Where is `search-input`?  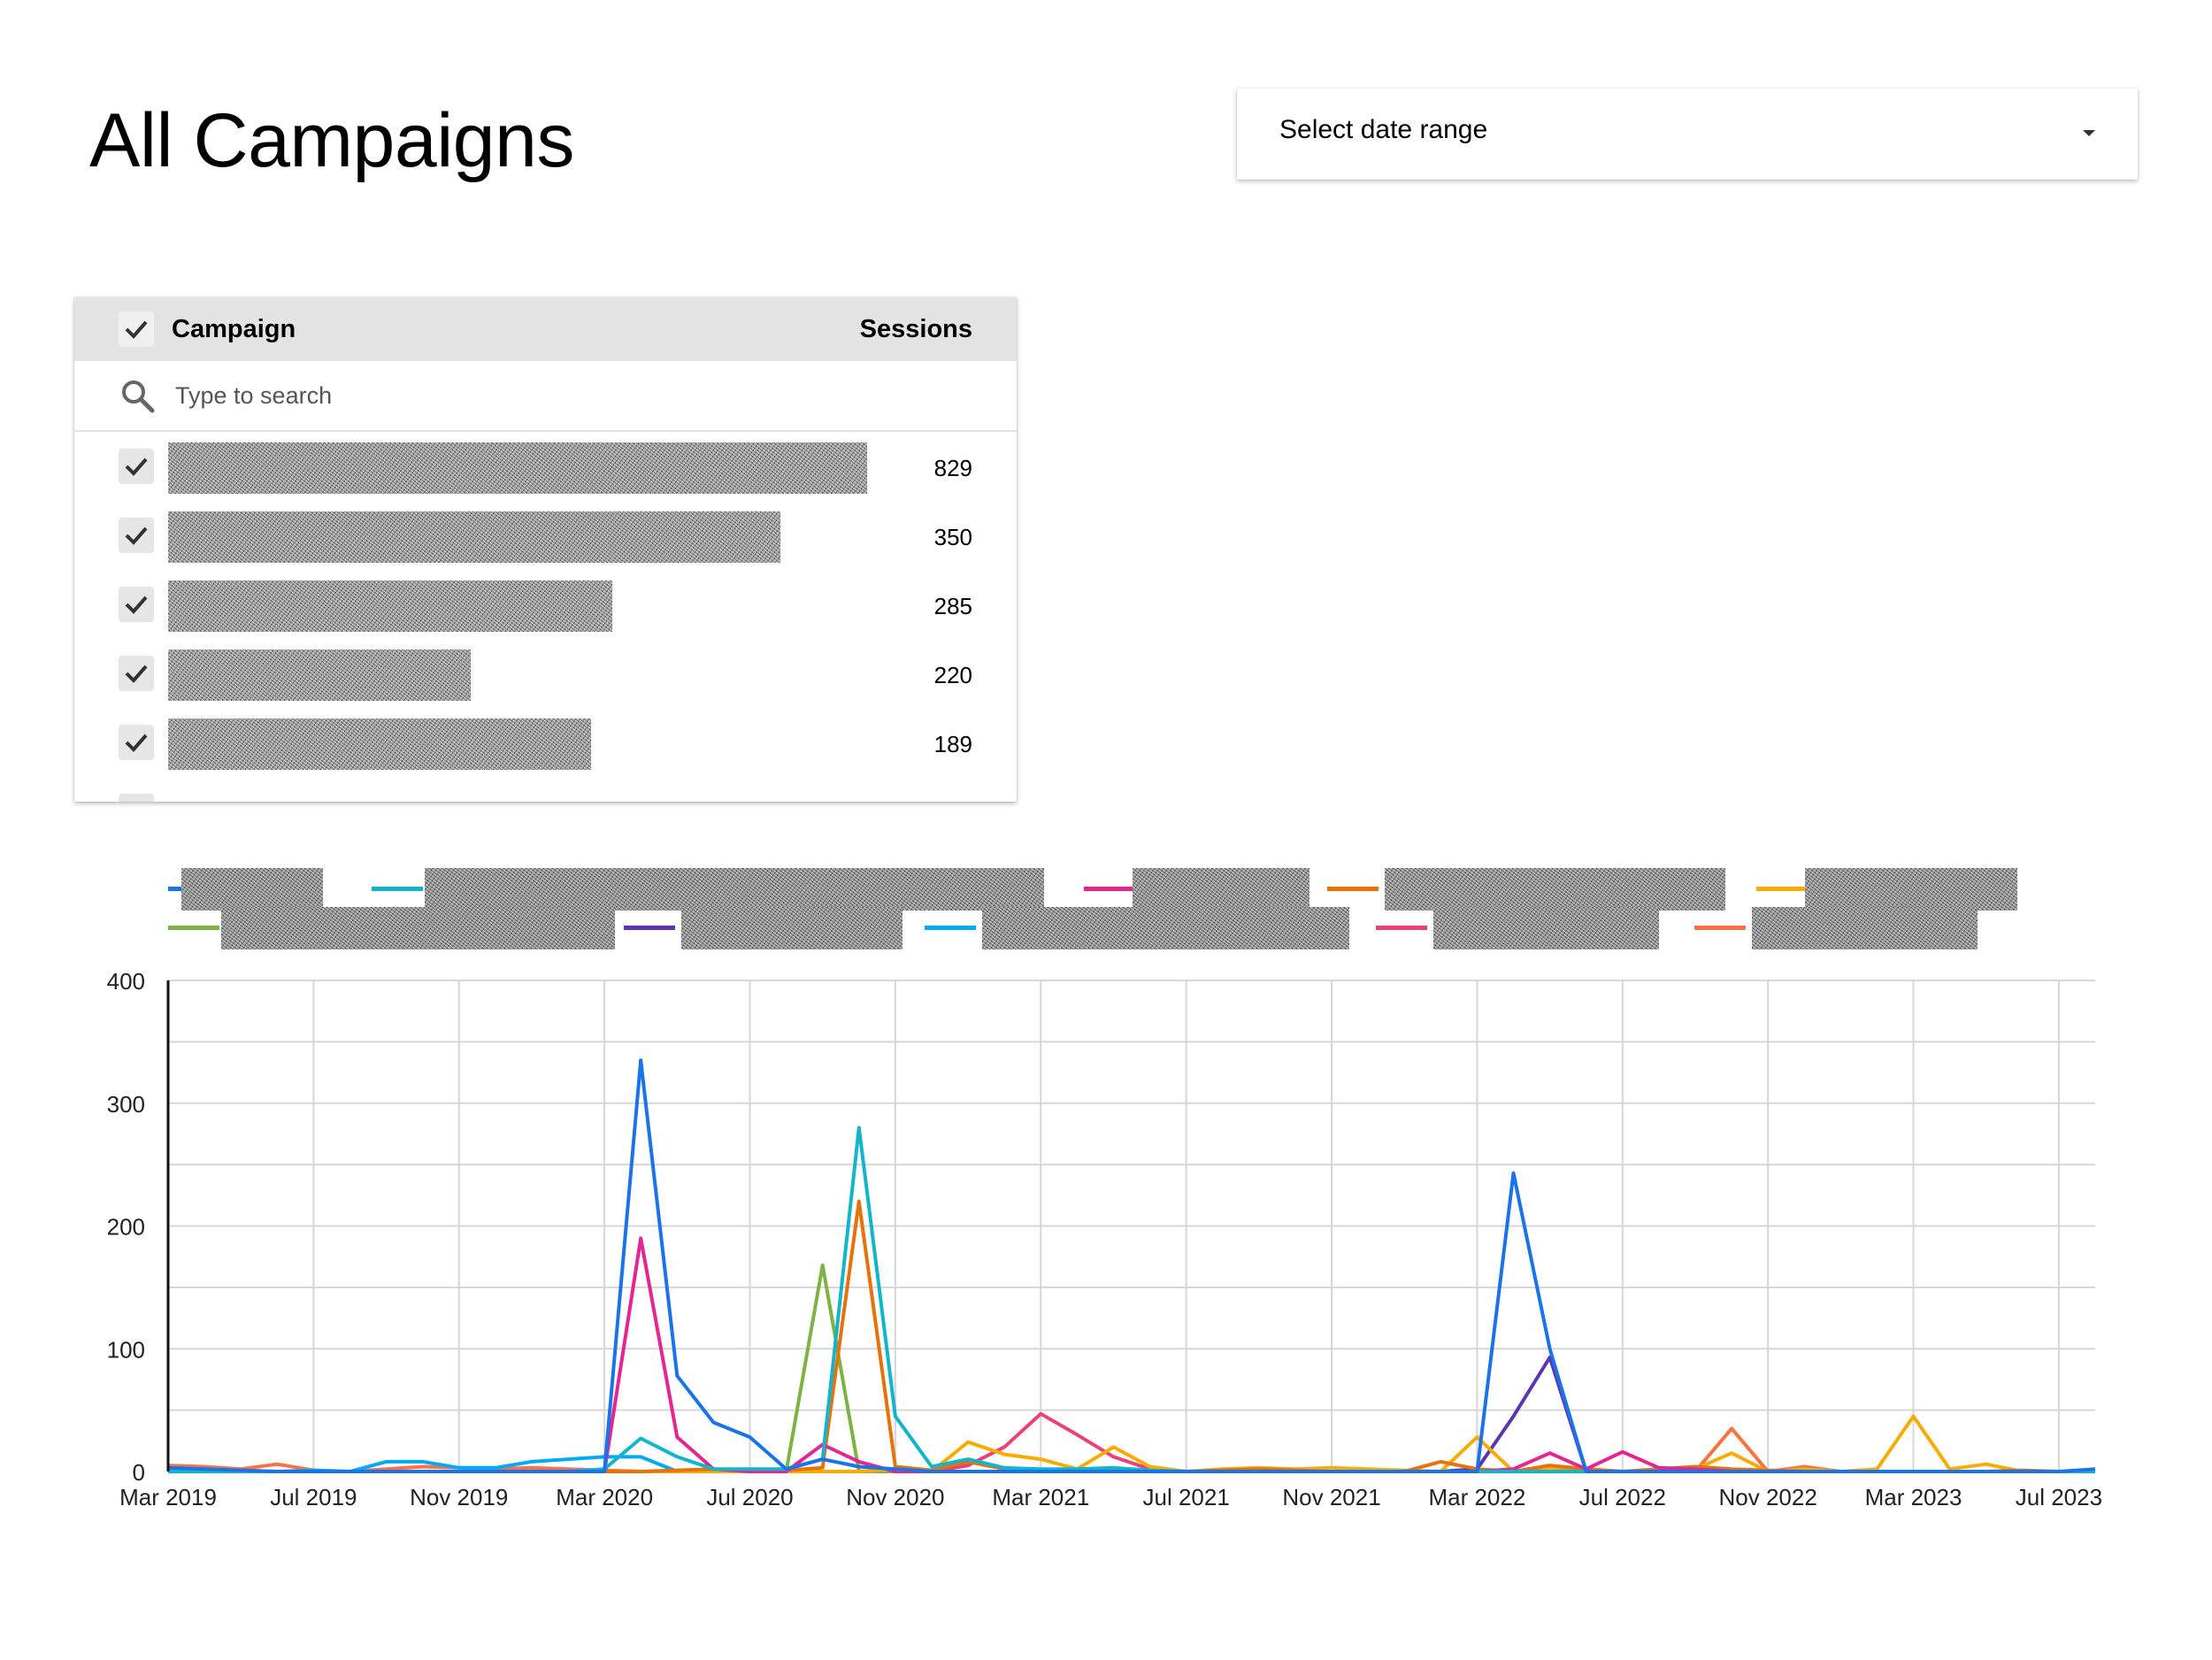 search-input is located at coordinates (529, 395).